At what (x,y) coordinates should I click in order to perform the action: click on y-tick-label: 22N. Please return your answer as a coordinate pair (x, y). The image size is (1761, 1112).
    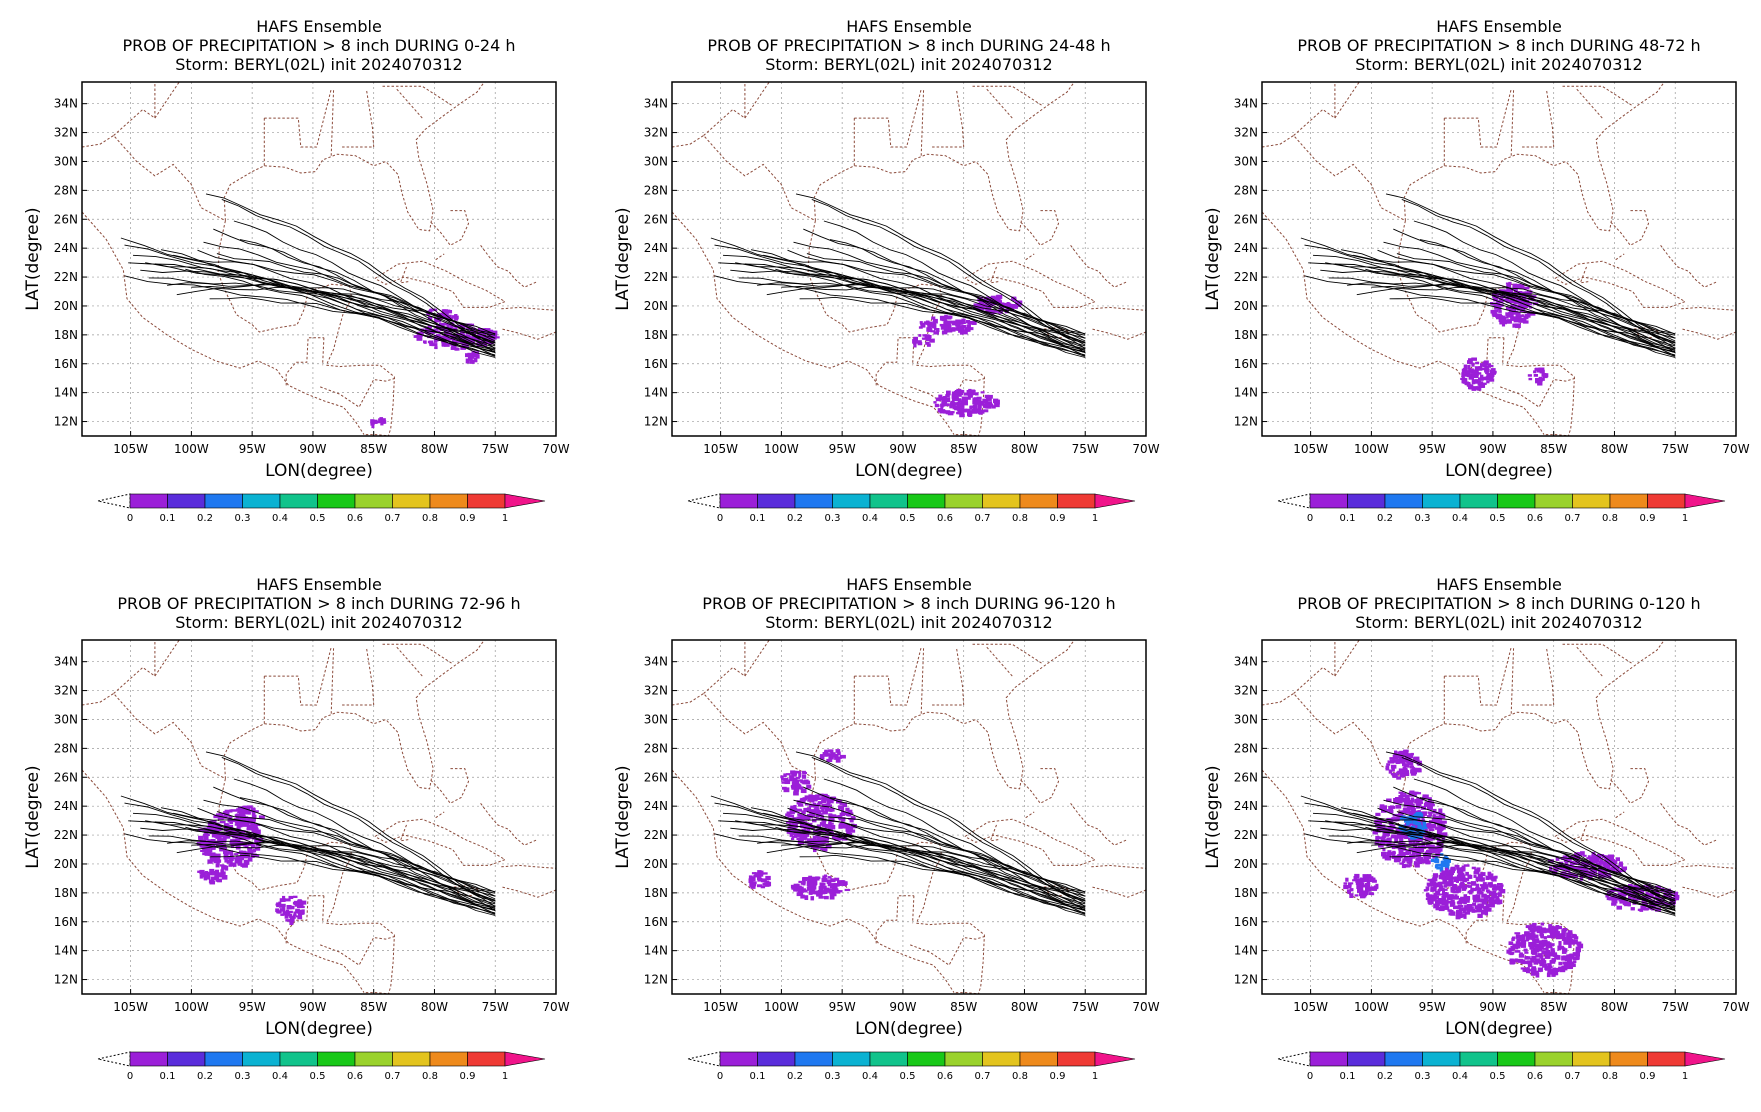
    Looking at the image, I should click on (1246, 835).